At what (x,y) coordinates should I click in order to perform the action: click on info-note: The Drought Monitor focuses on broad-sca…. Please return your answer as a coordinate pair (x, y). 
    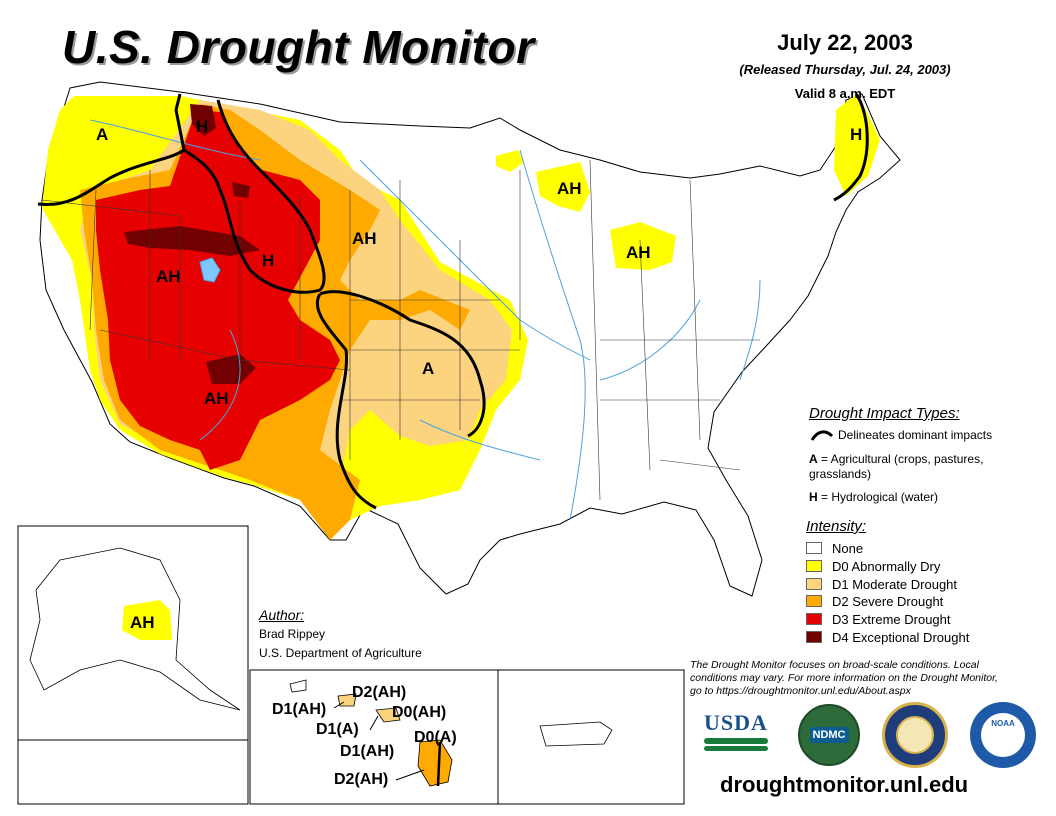
    Looking at the image, I should click on (844, 678).